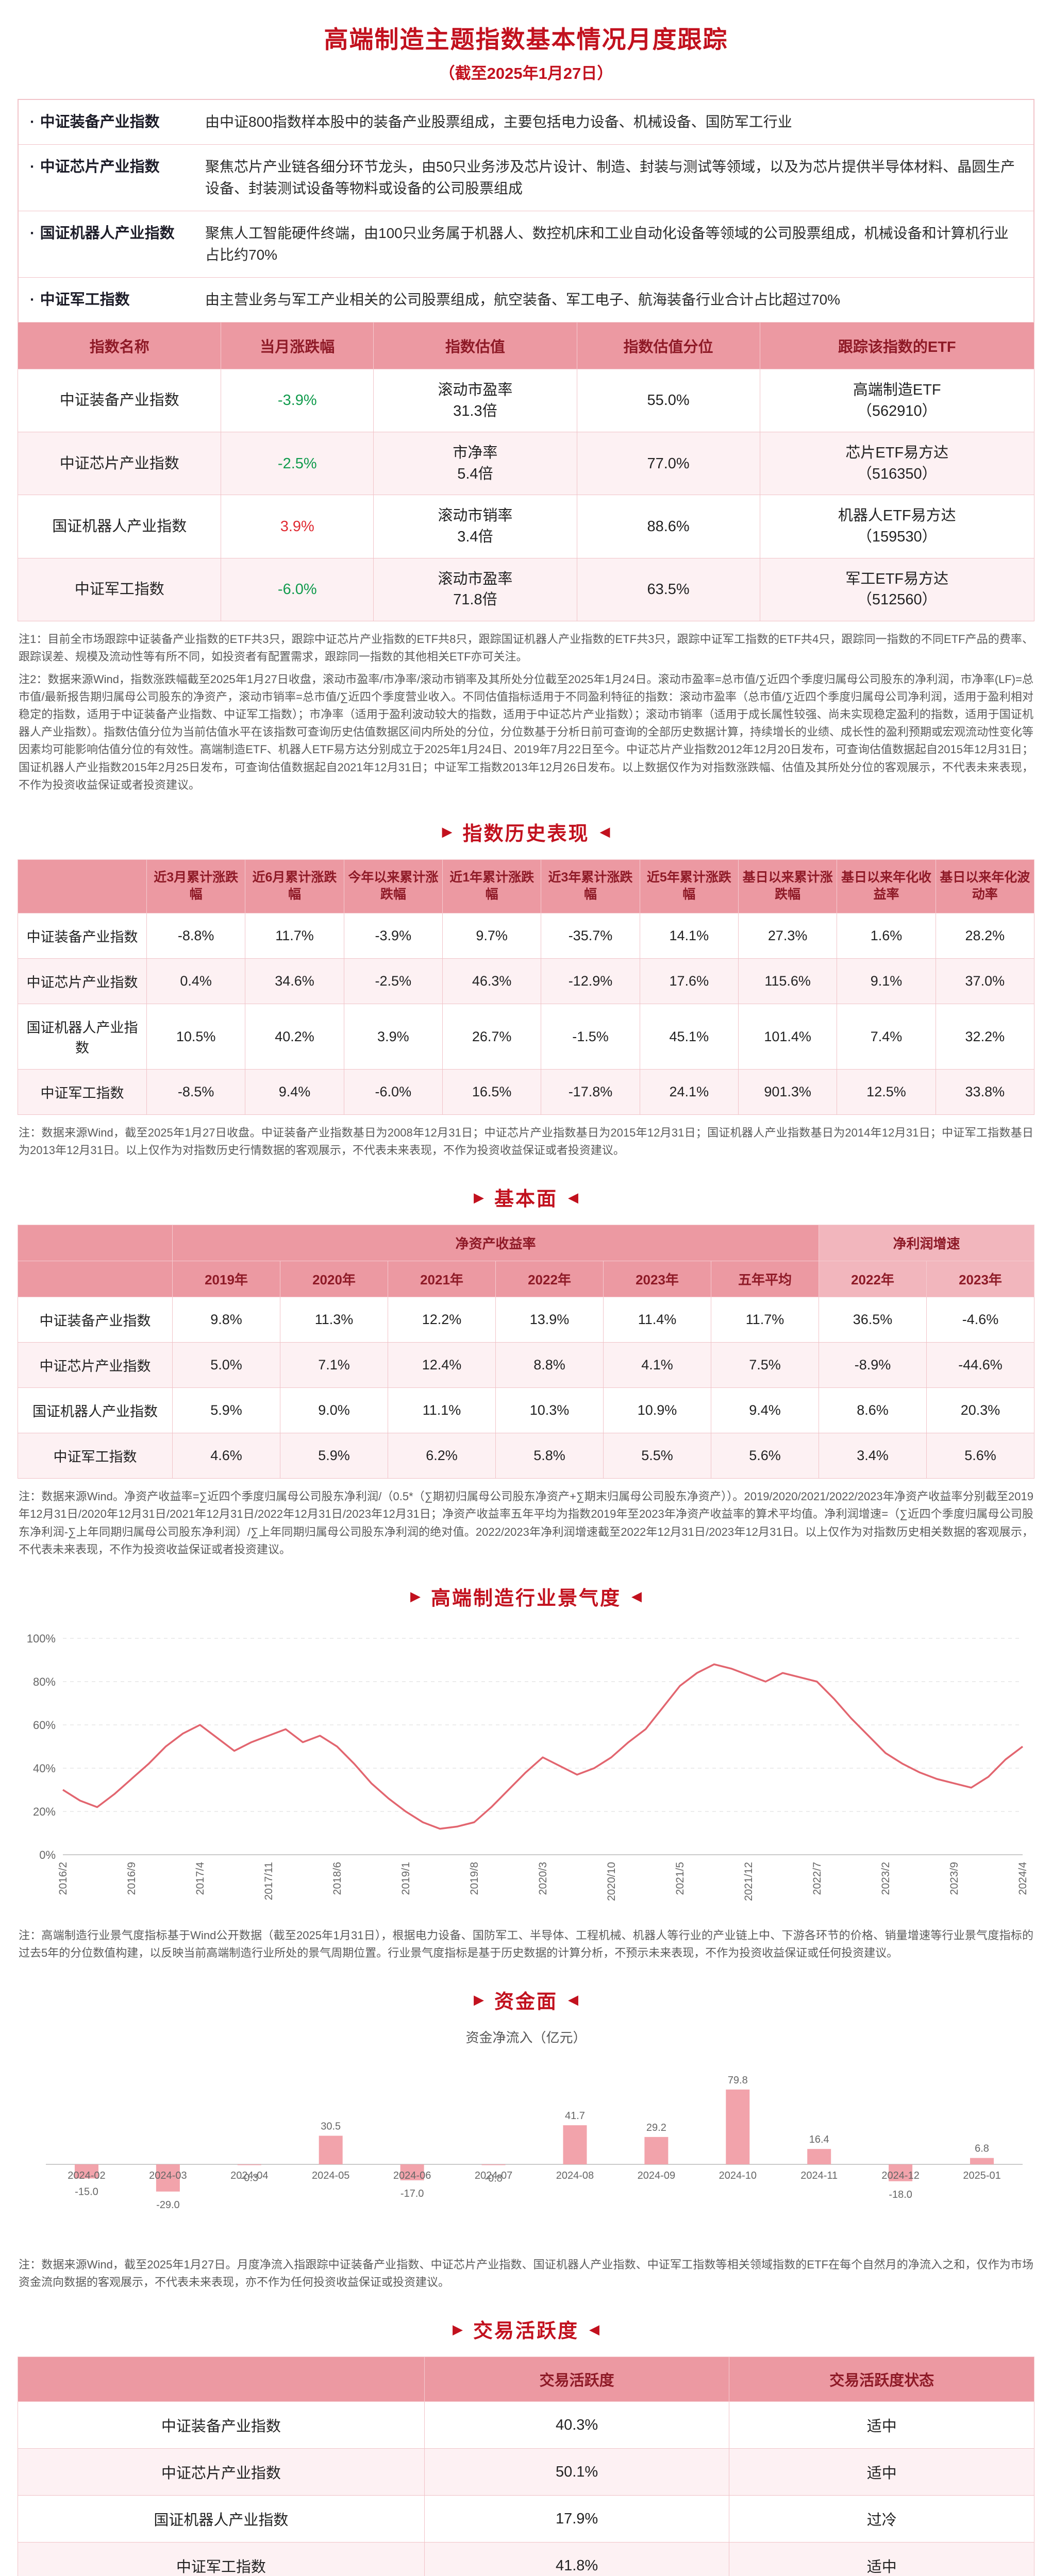 This screenshot has width=1052, height=2576. What do you see at coordinates (295, 981) in the screenshot?
I see `value-cell: 34.6%` at bounding box center [295, 981].